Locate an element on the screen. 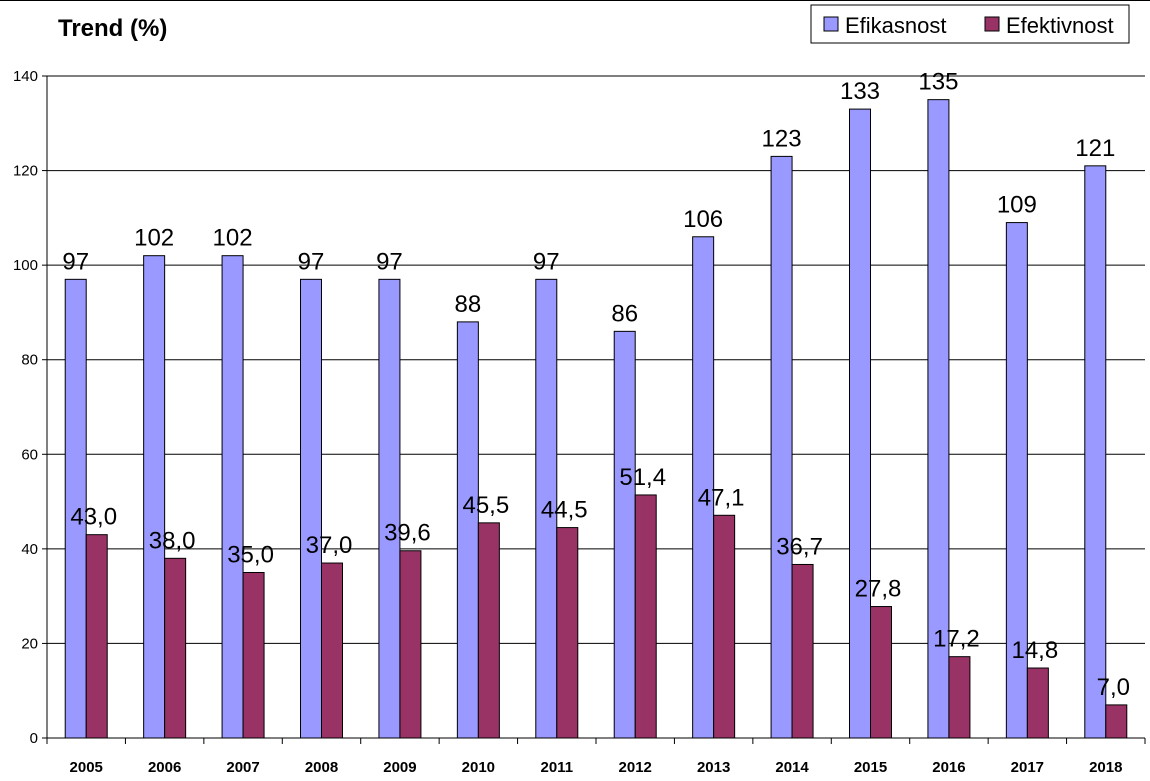 The width and height of the screenshot is (1150, 781). data-label-efektivnost-2007: 35,0 is located at coordinates (250, 555).